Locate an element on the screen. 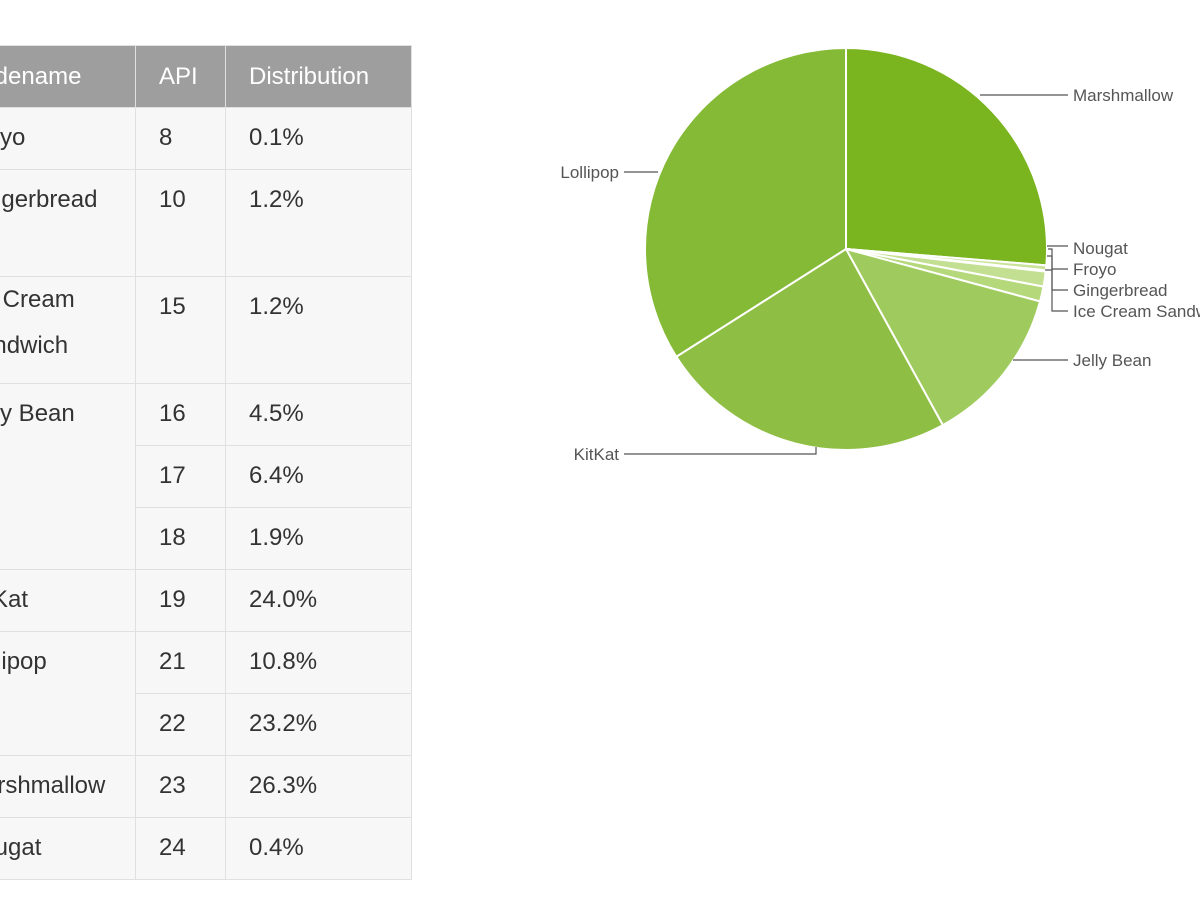  table-row: Froyo 8 0.1% is located at coordinates (206, 138).